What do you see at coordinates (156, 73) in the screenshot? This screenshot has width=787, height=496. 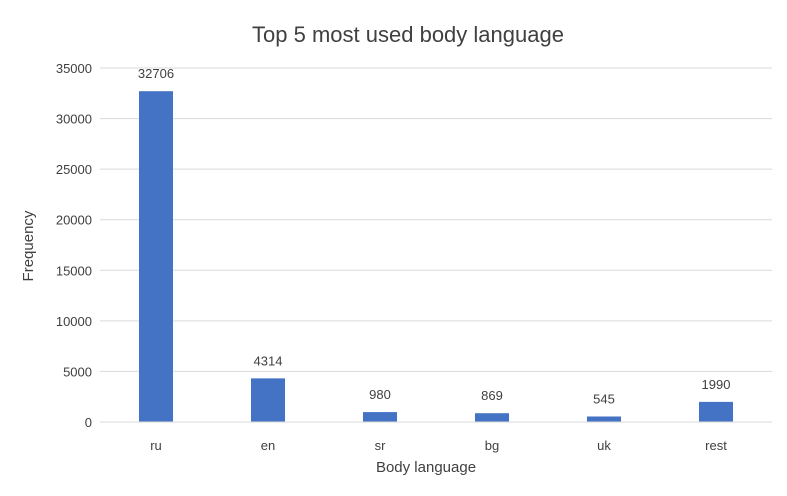 I see `data-label-ru: 32706` at bounding box center [156, 73].